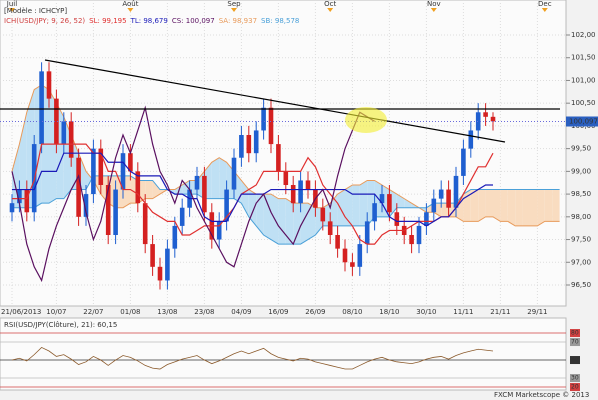 This screenshot has height=400, width=598. Describe the element at coordinates (426, 312) in the screenshot. I see `x-tick-label: 30/10` at that location.